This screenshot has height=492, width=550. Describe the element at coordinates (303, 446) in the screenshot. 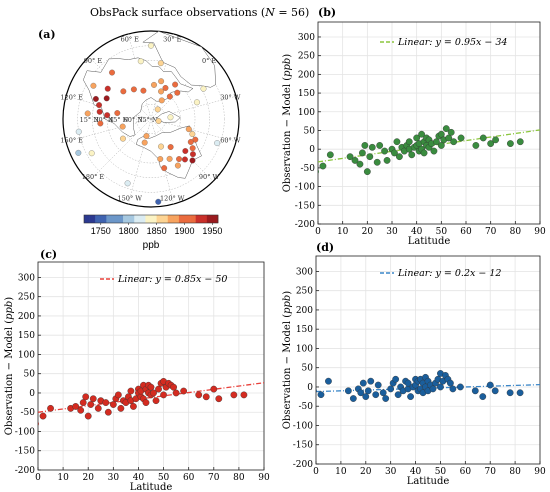

I see `y-tick-label: -150` at that location.